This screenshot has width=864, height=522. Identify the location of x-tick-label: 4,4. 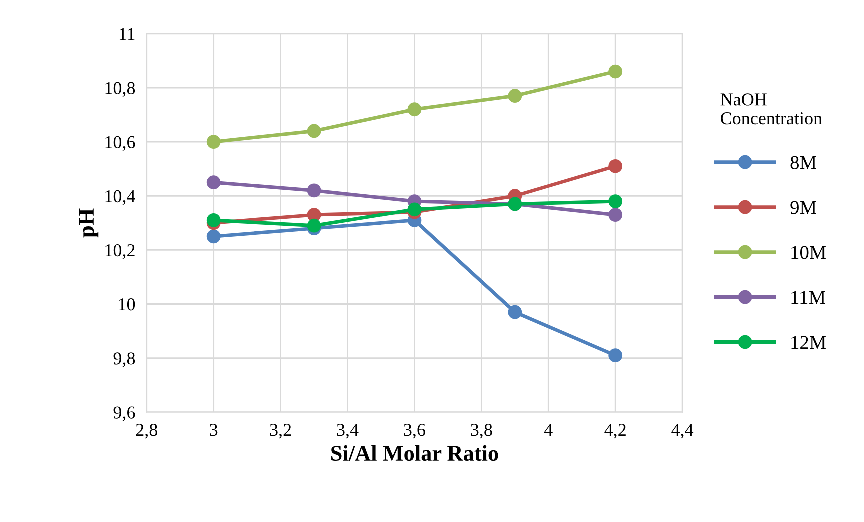
(683, 431).